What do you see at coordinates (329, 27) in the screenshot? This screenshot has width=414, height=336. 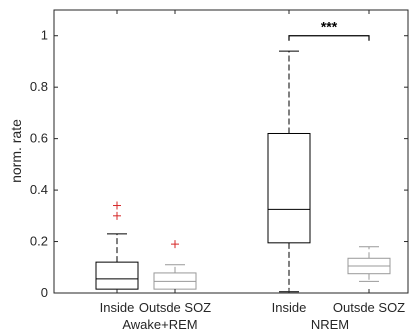 I see `significance-label: ***` at bounding box center [329, 27].